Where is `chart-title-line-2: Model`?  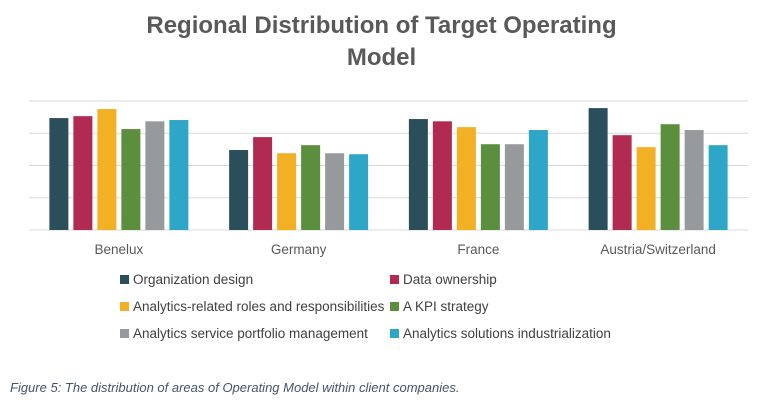
chart-title-line-2: Model is located at coordinates (381, 57).